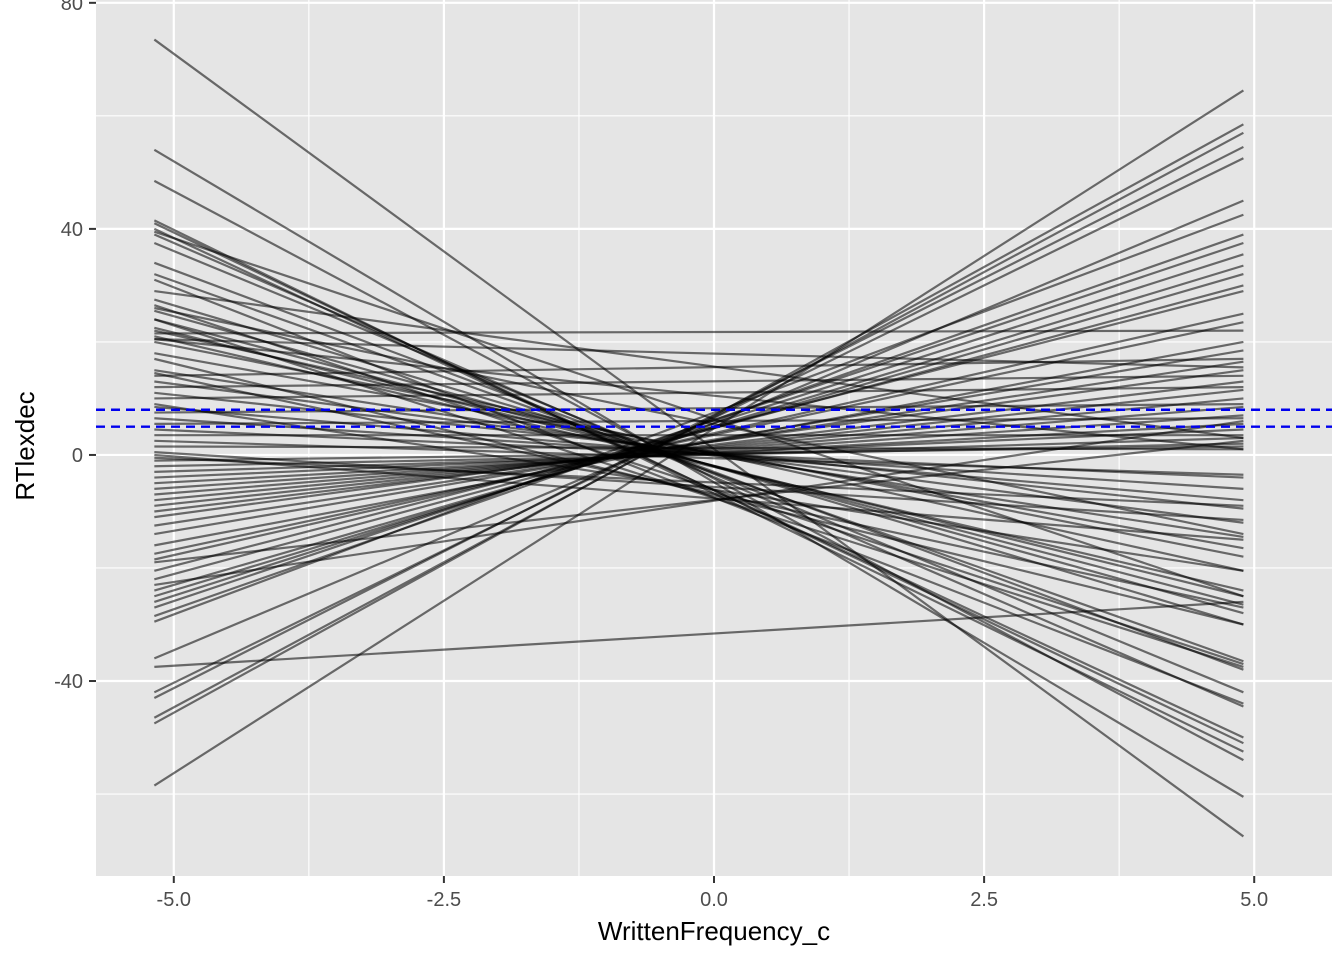 The height and width of the screenshot is (960, 1344). I want to click on x-tick-label: 5.0, so click(1254, 900).